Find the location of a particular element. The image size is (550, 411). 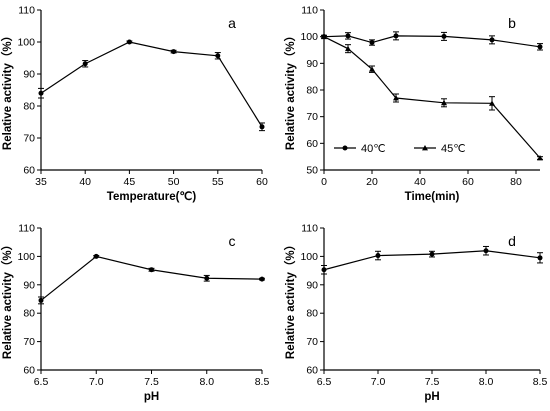

x-tick-label: 45 is located at coordinates (130, 182).